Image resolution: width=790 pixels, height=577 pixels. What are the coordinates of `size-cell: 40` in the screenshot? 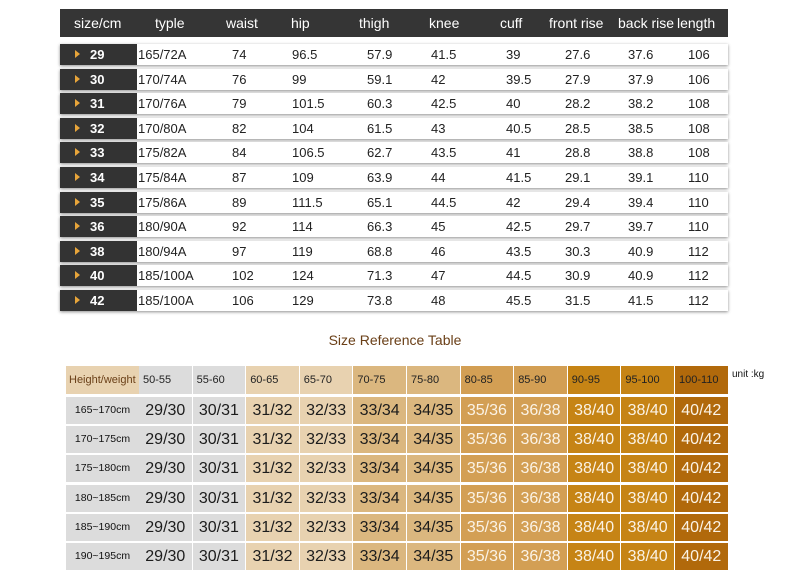 It's located at (98, 276).